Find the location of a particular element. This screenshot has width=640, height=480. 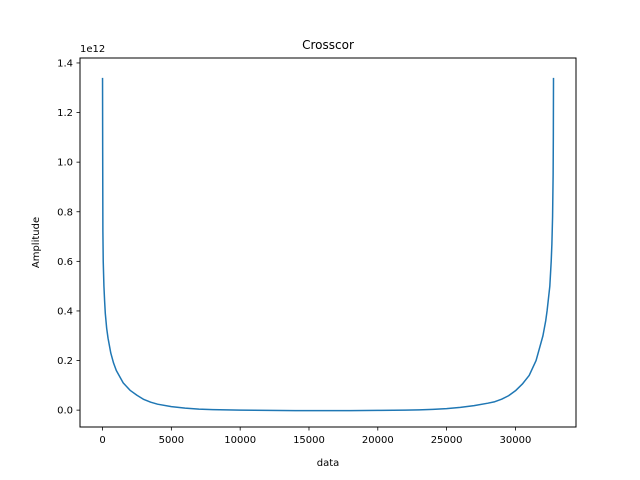

y-tick-label: 0.6 is located at coordinates (65, 262).